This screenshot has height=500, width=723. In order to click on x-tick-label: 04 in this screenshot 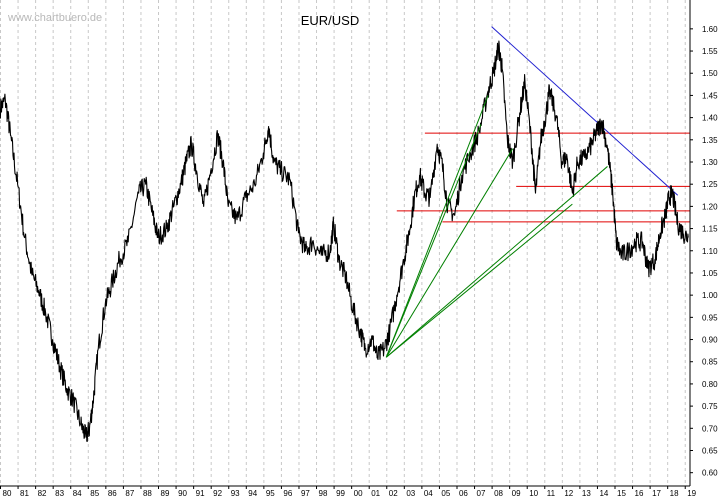, I will do `click(428, 493)`.